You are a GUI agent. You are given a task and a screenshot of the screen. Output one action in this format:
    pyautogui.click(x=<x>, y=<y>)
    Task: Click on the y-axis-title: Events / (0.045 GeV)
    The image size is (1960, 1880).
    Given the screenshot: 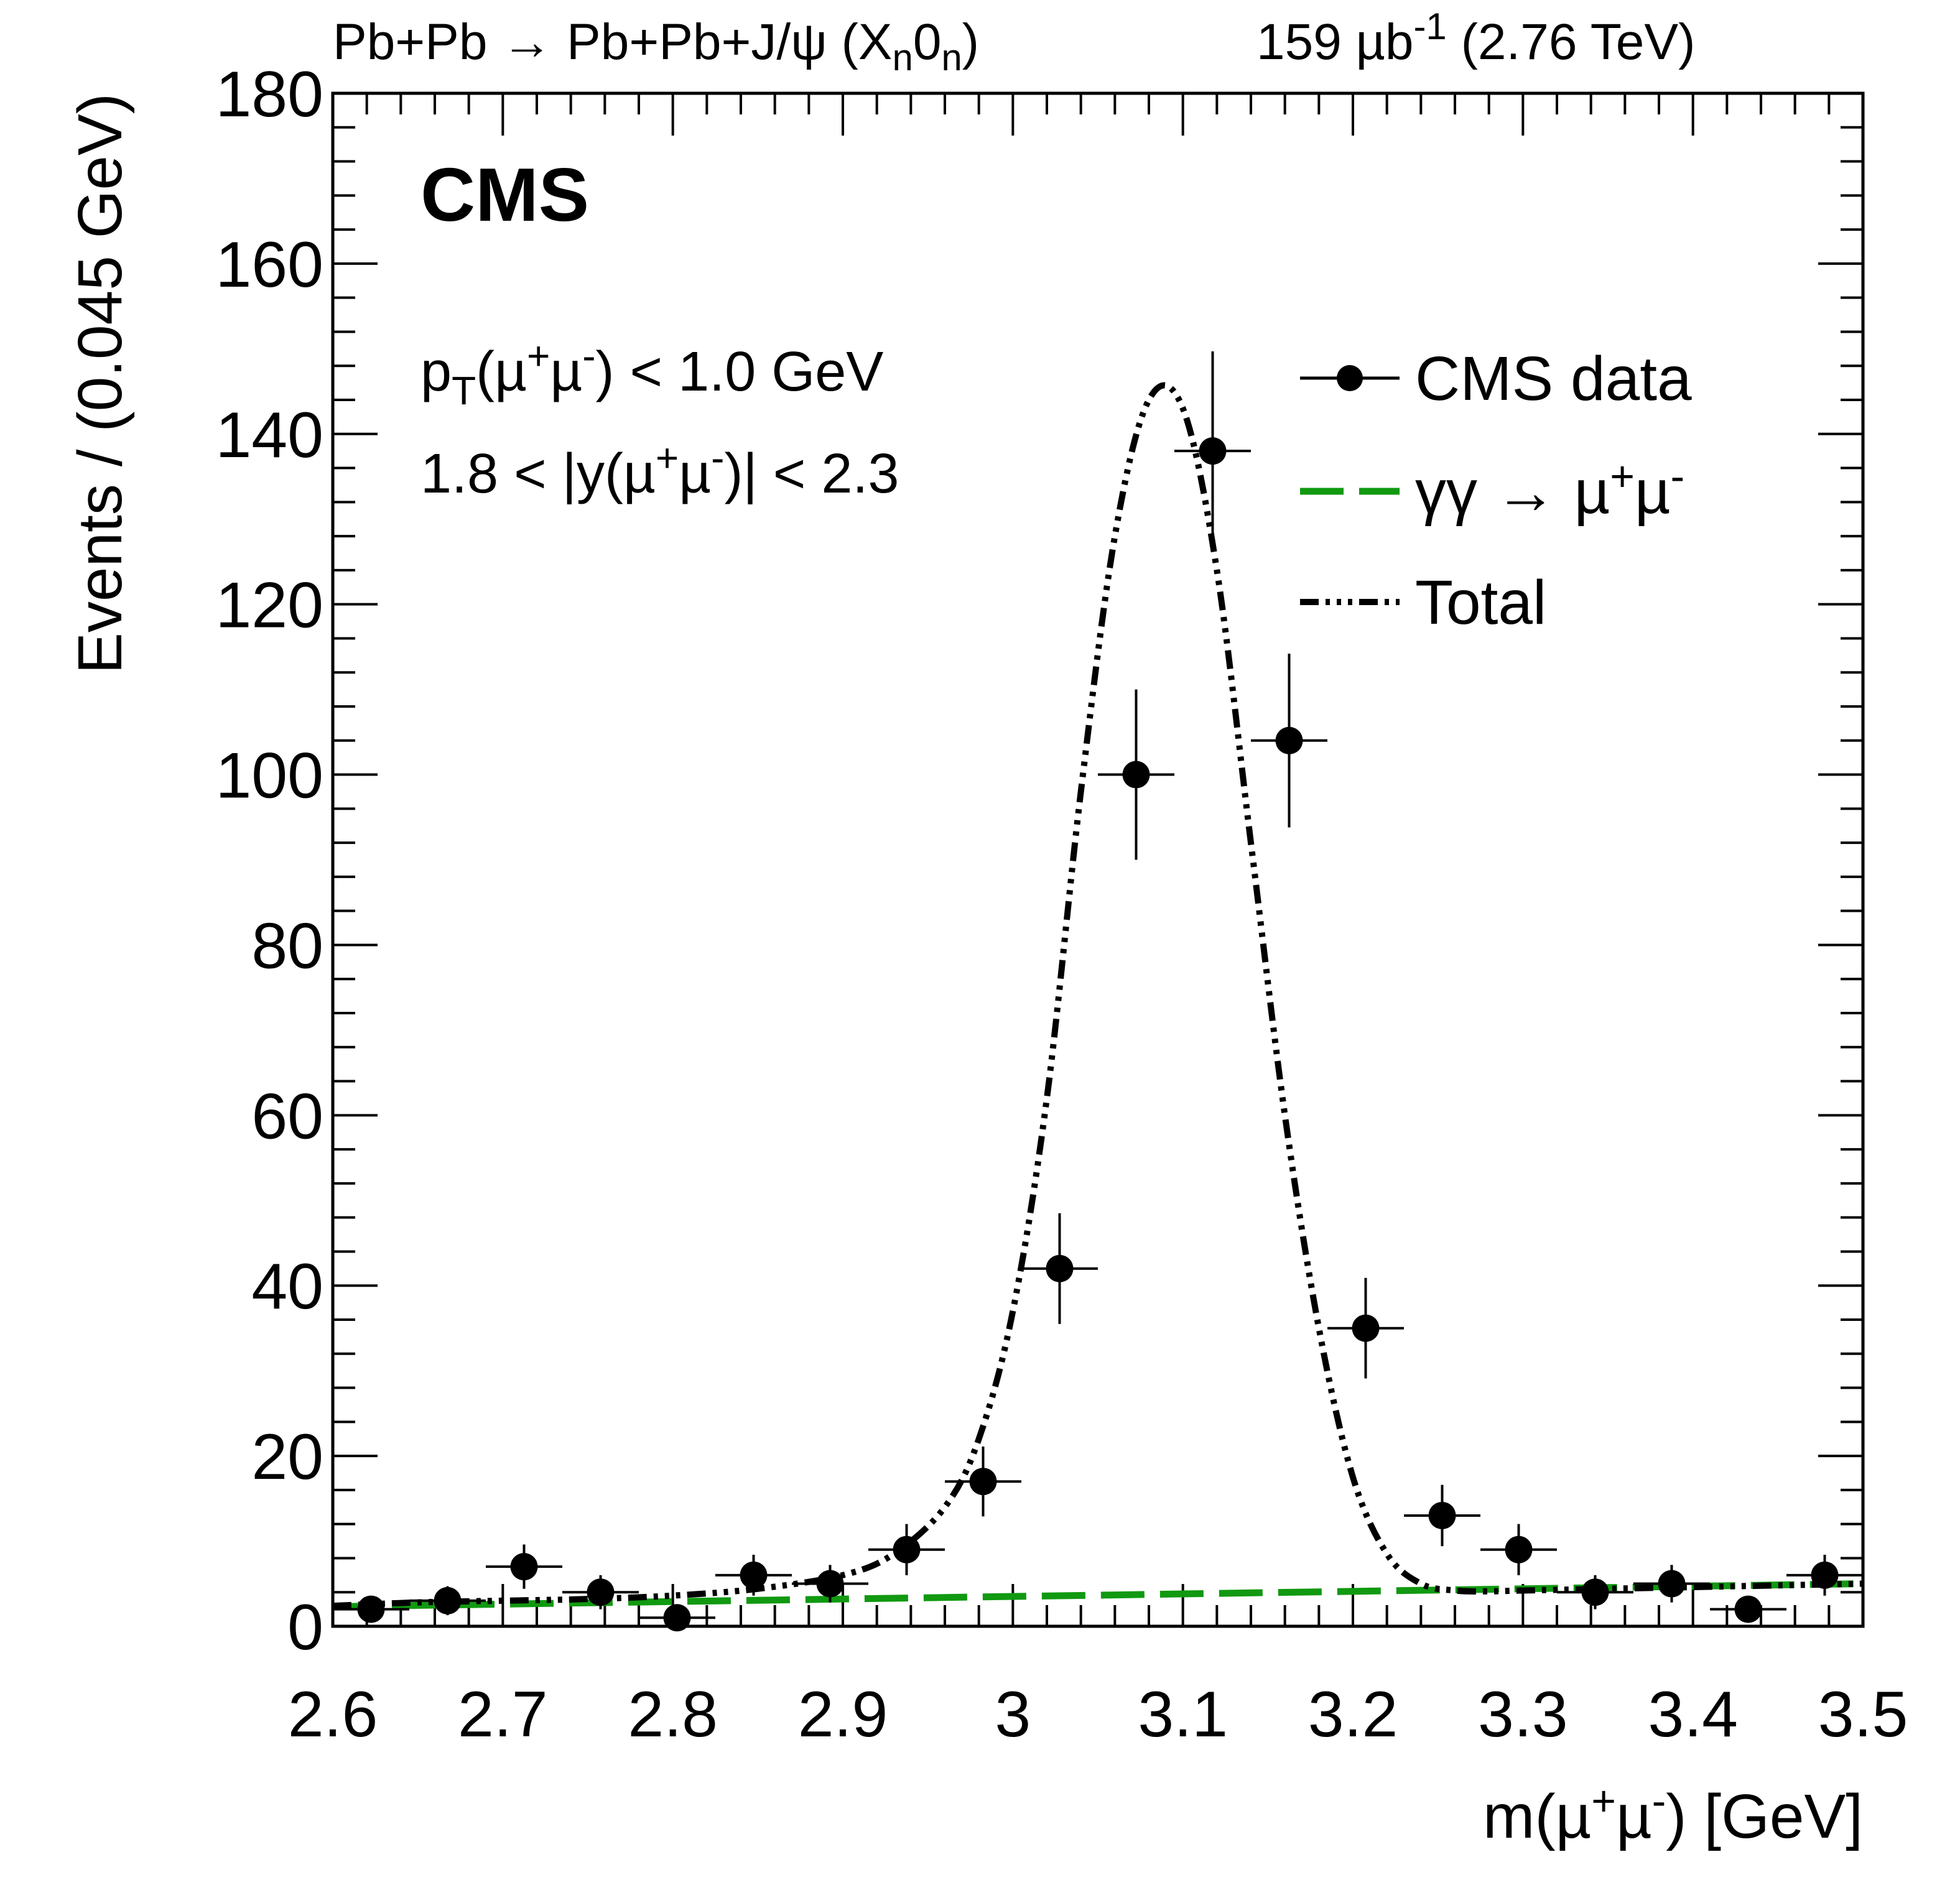 What is the action you would take?
    pyautogui.click(x=100, y=383)
    